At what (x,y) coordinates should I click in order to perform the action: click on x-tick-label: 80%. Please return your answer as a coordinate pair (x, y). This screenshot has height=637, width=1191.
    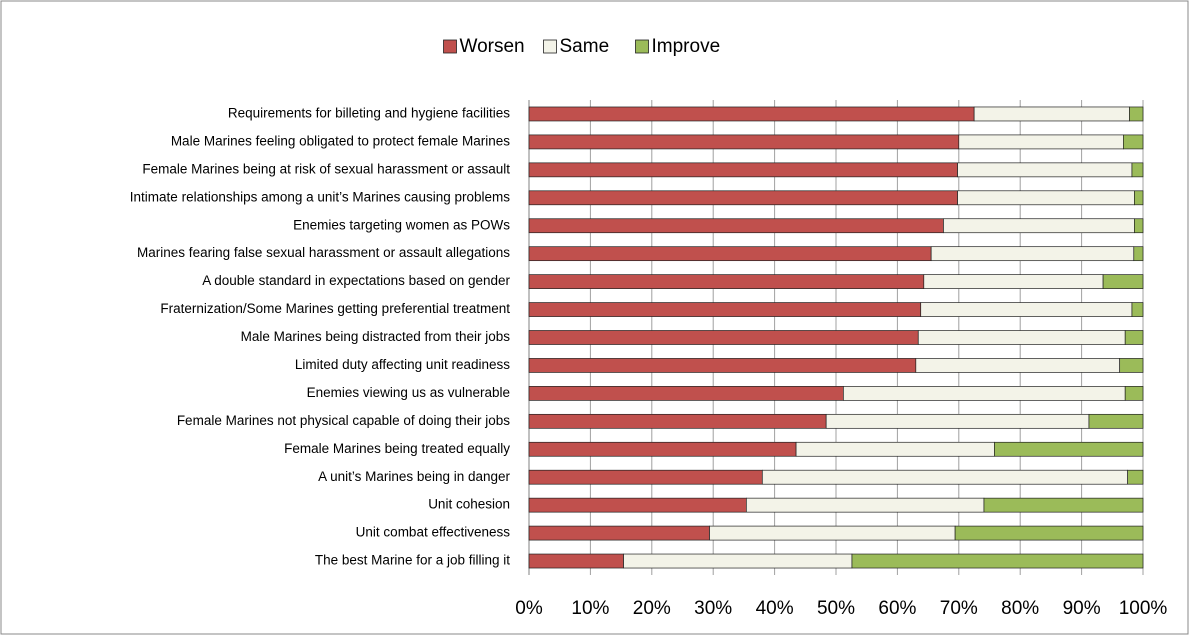
    Looking at the image, I should click on (1020, 608).